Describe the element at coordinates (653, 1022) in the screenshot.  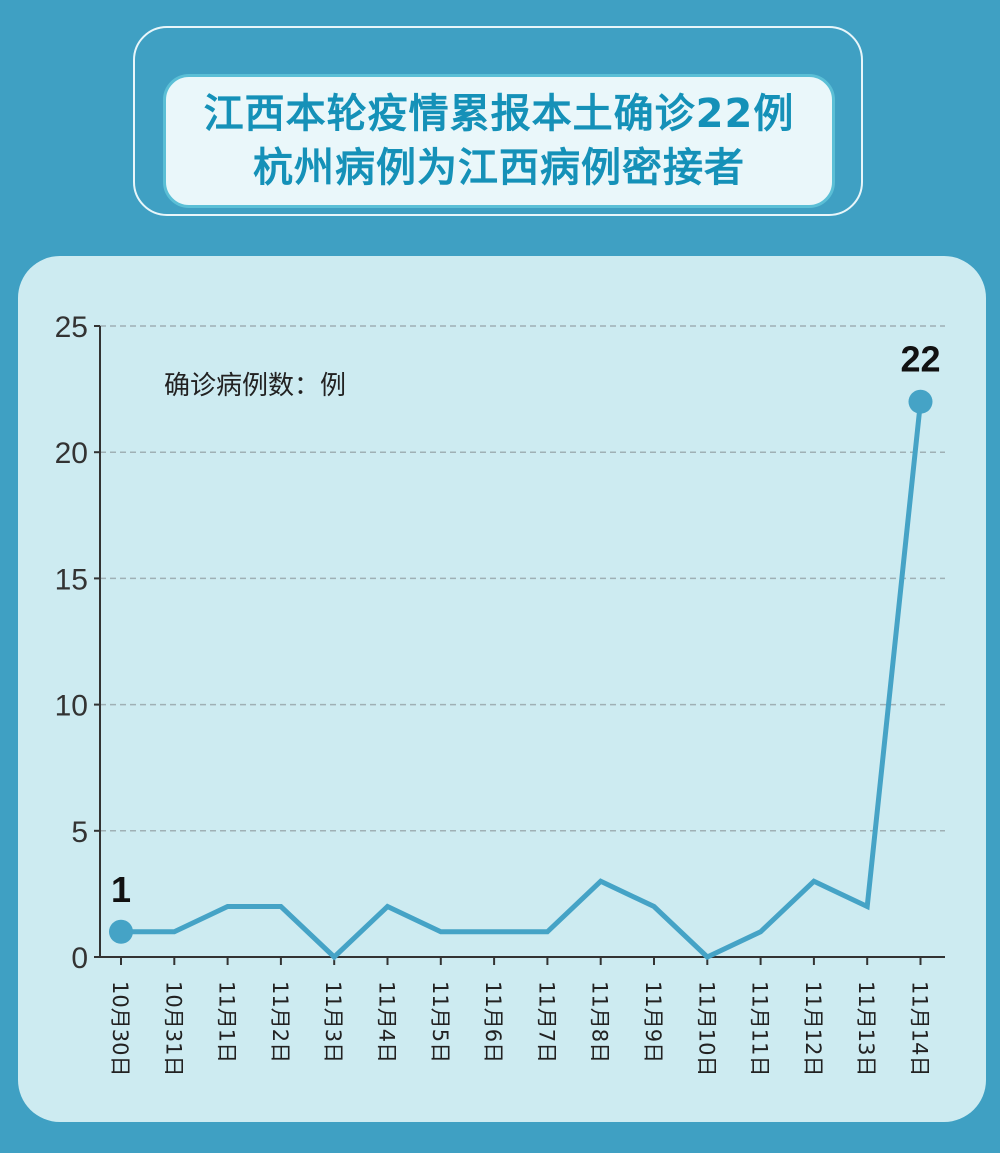
I see `x-tick-label: 11月9日` at that location.